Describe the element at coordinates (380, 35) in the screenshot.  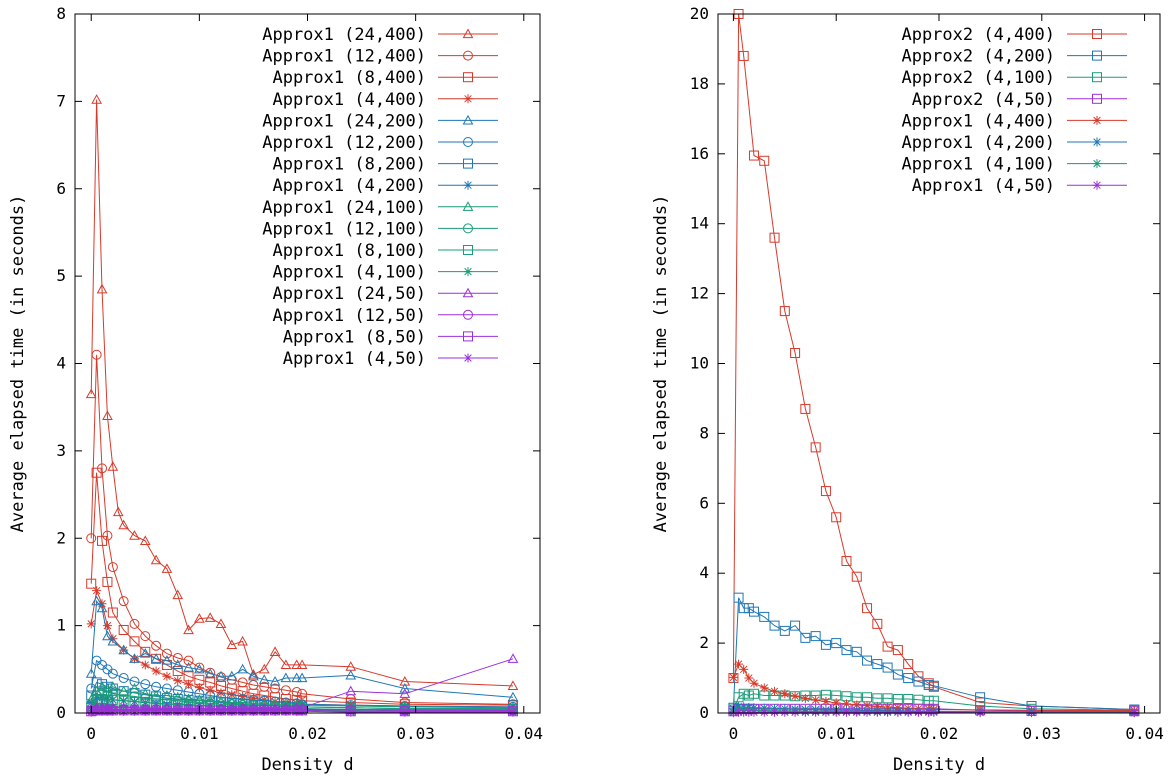
I see `legend-item: Approx1 (24,400)` at that location.